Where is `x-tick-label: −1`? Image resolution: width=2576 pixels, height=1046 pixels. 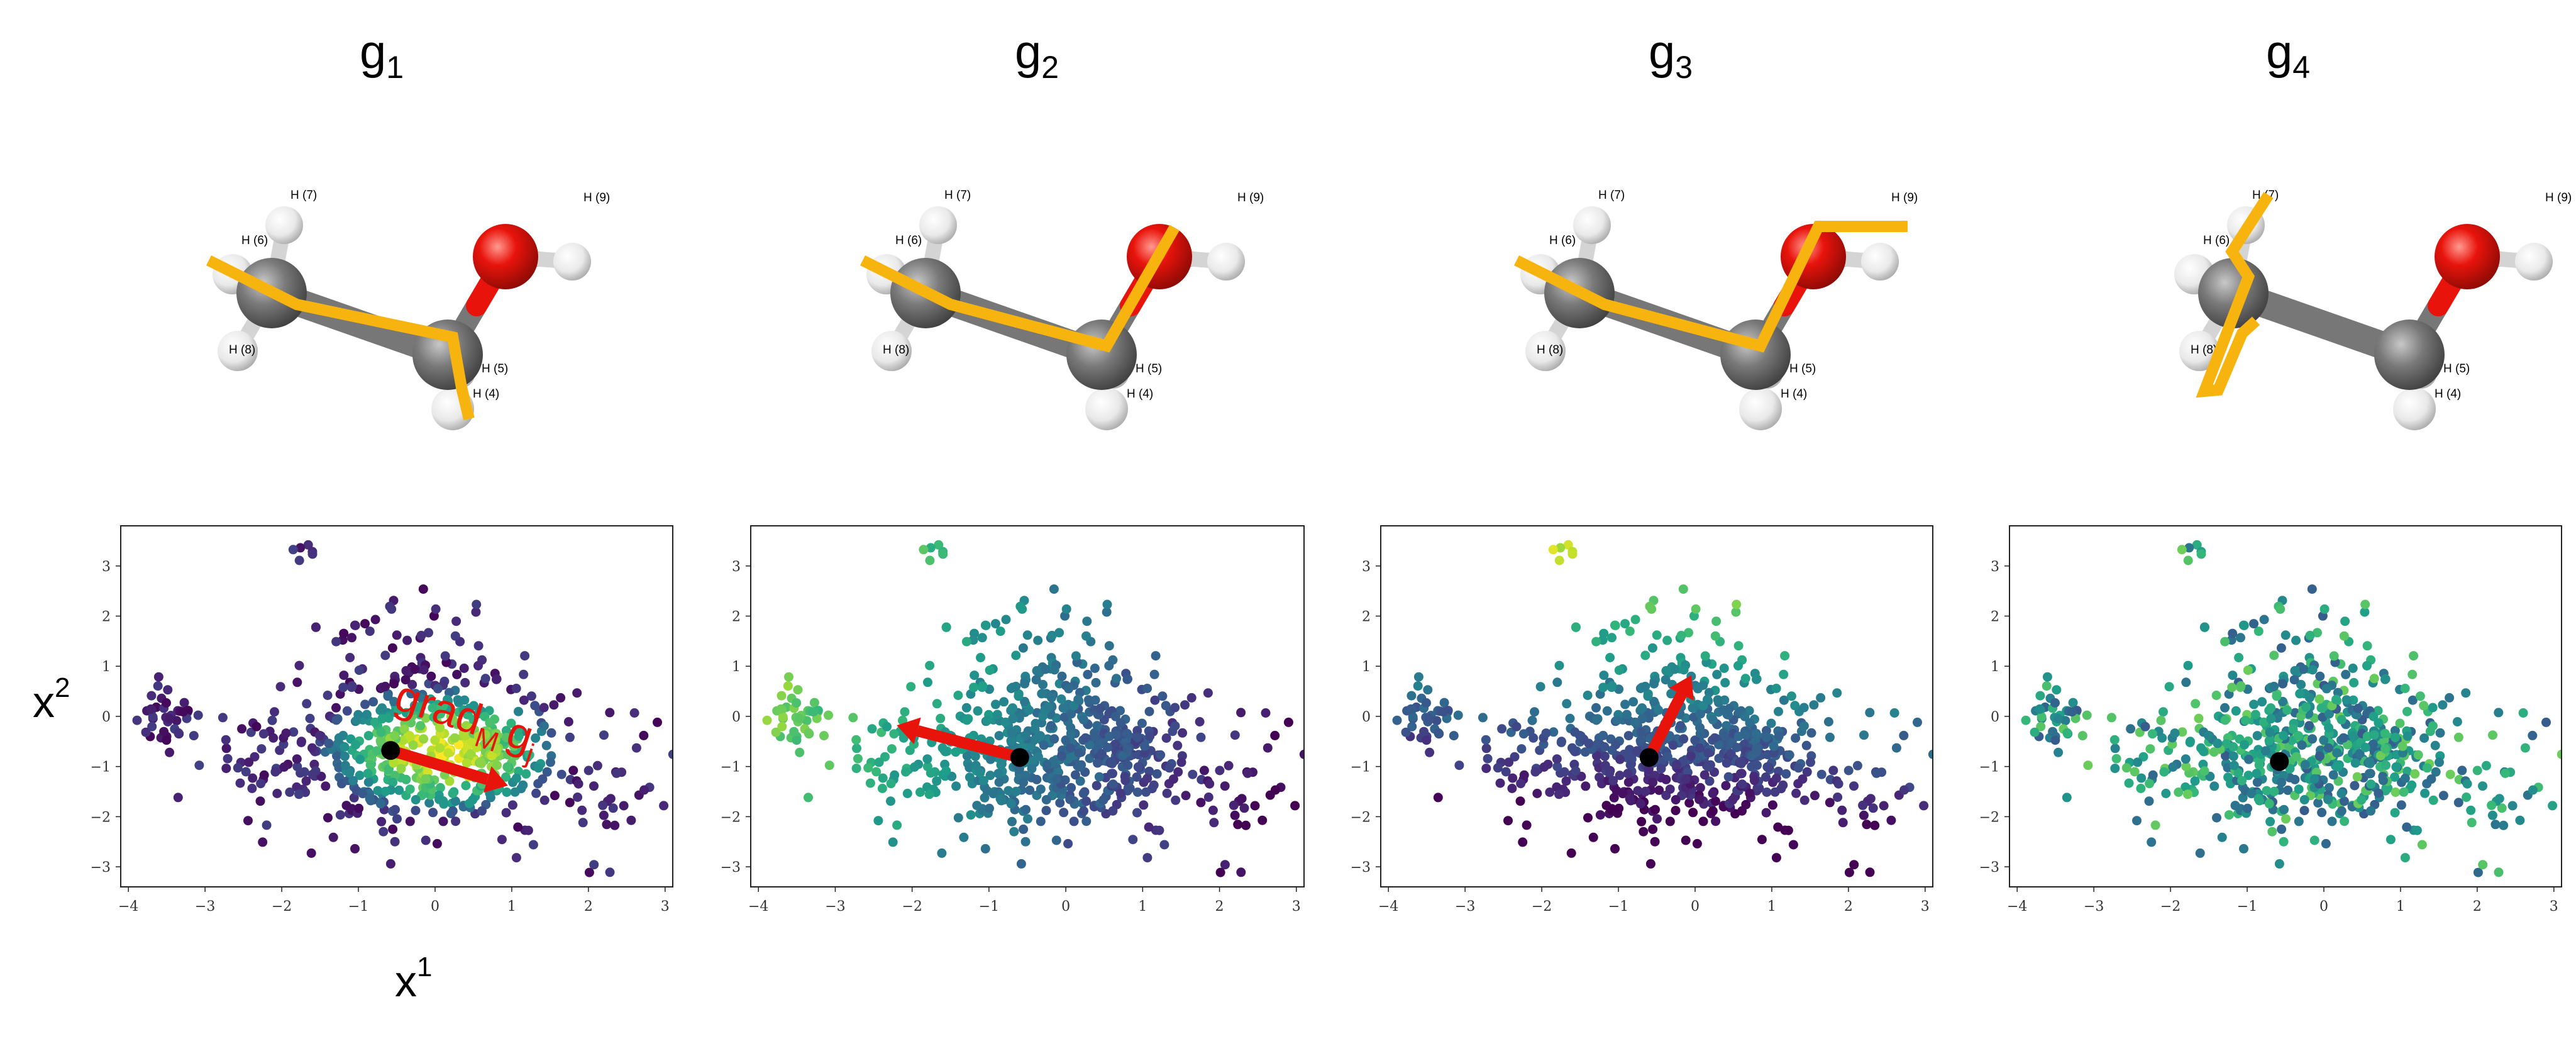
x-tick-label: −1 is located at coordinates (2247, 907).